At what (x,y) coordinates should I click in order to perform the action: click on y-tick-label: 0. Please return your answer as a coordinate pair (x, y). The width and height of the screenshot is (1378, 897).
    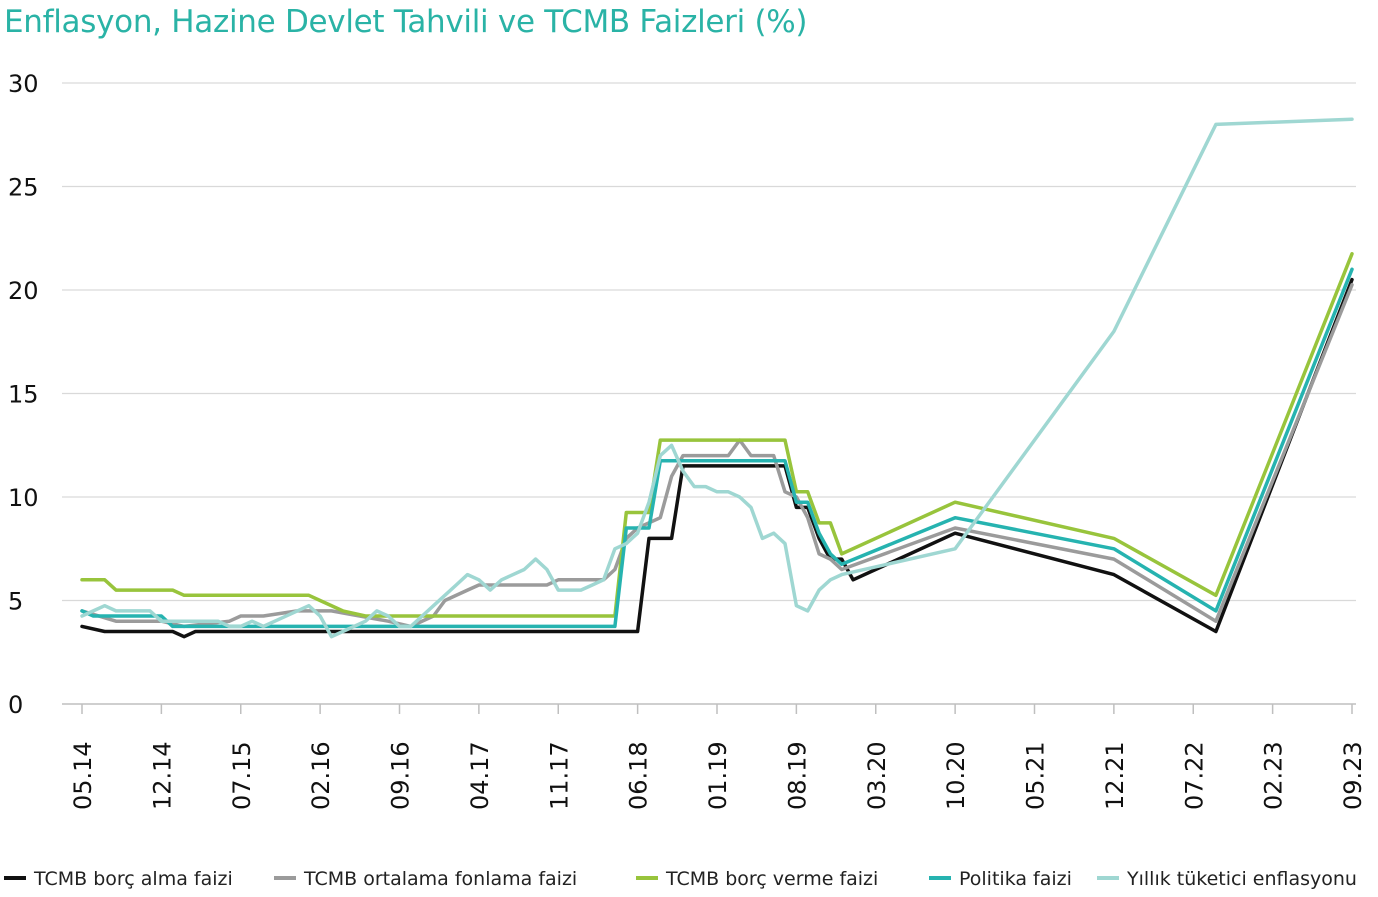
    Looking at the image, I should click on (15, 705).